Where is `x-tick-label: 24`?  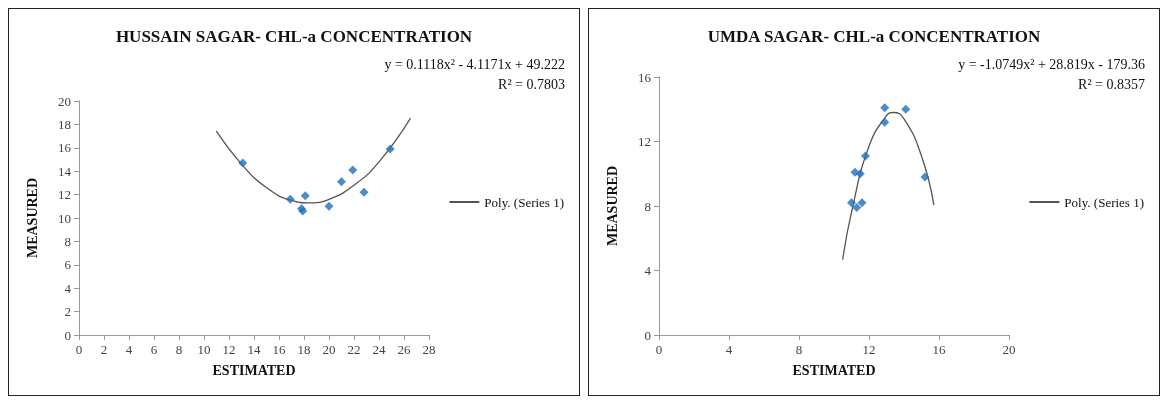 x-tick-label: 24 is located at coordinates (379, 349).